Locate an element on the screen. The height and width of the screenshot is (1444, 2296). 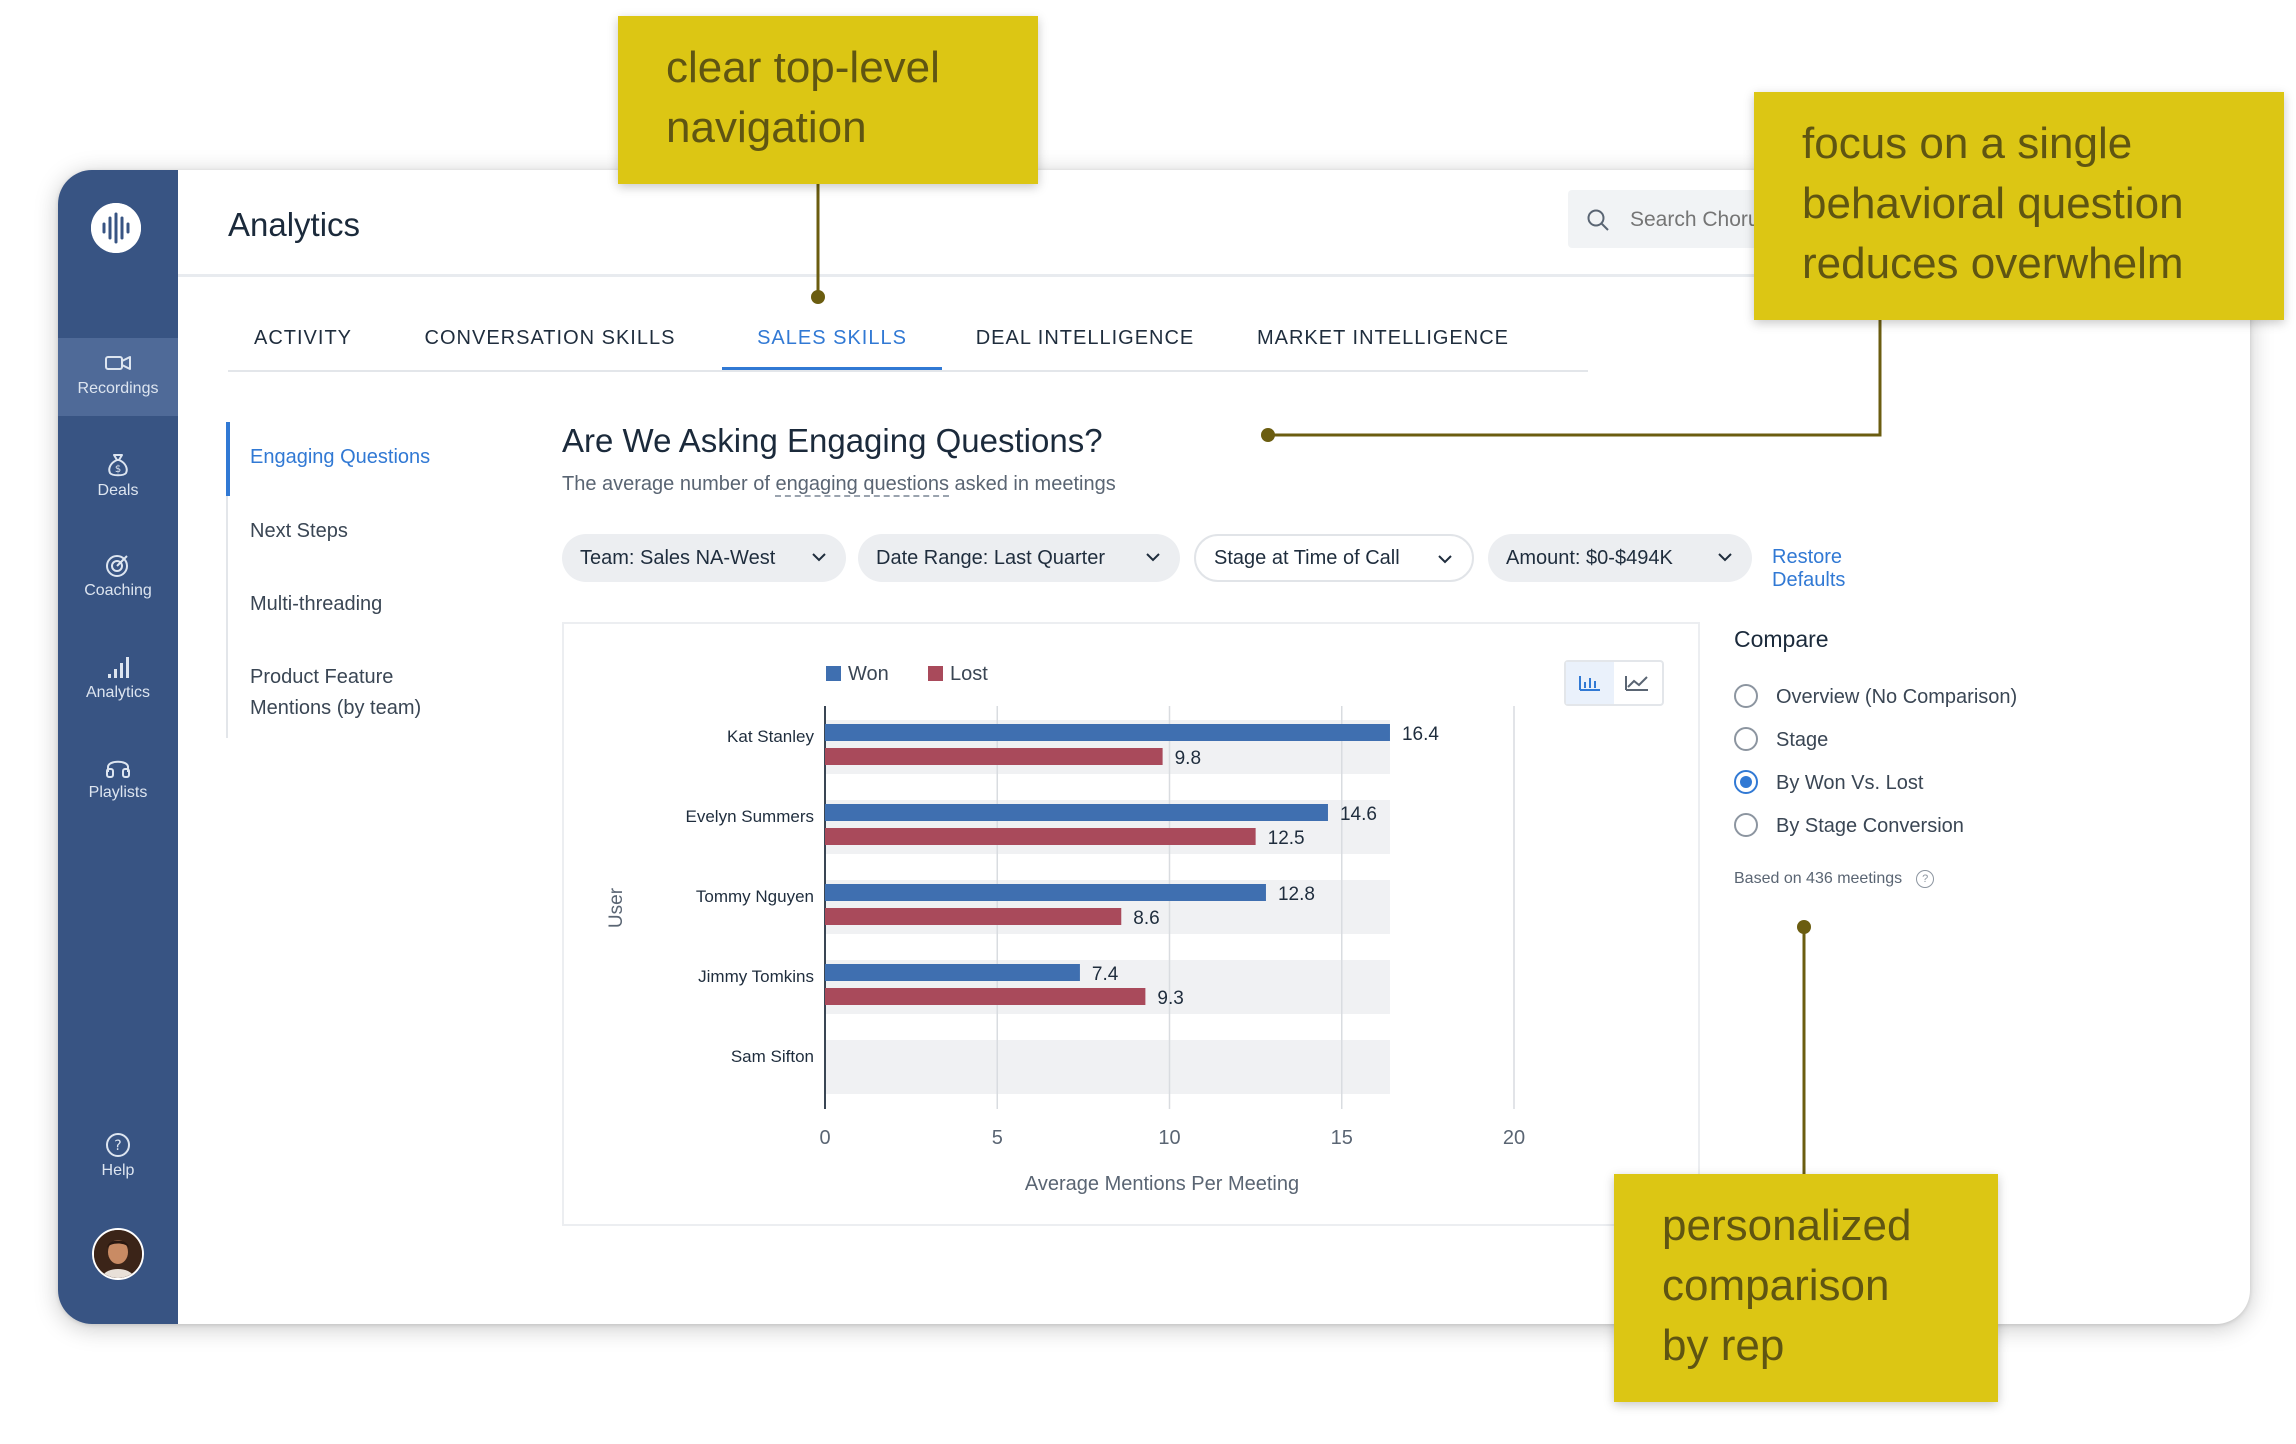
annotation-personalized-comparison: personalized comparison by rep is located at coordinates (1806, 1288).